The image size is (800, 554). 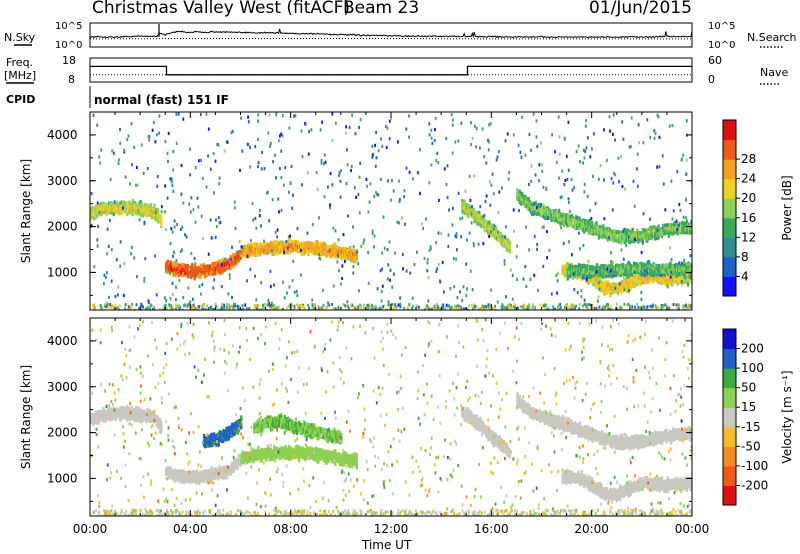 What do you see at coordinates (715, 60) in the screenshot?
I see `nave-tick-top: 60` at bounding box center [715, 60].